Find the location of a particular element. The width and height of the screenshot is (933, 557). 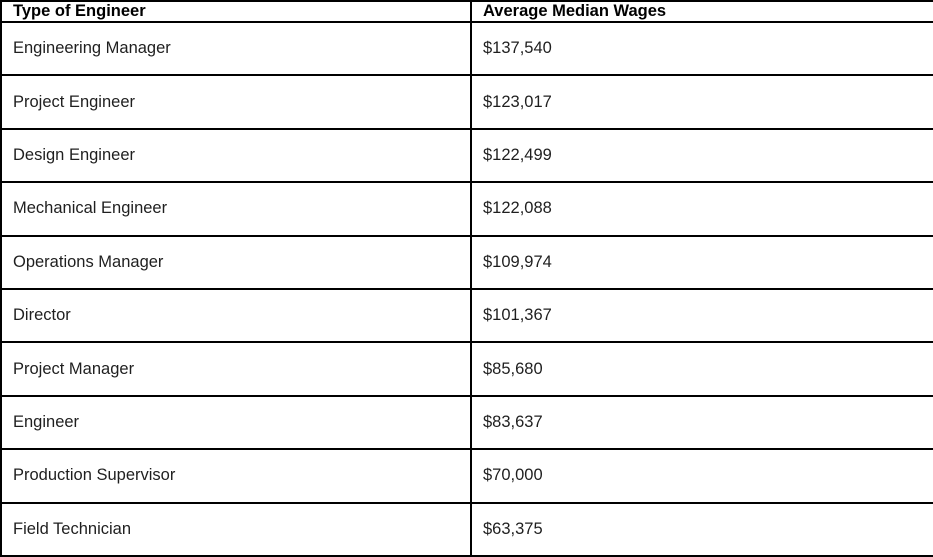

table-row: Operations Manager $109,974 is located at coordinates (466, 262).